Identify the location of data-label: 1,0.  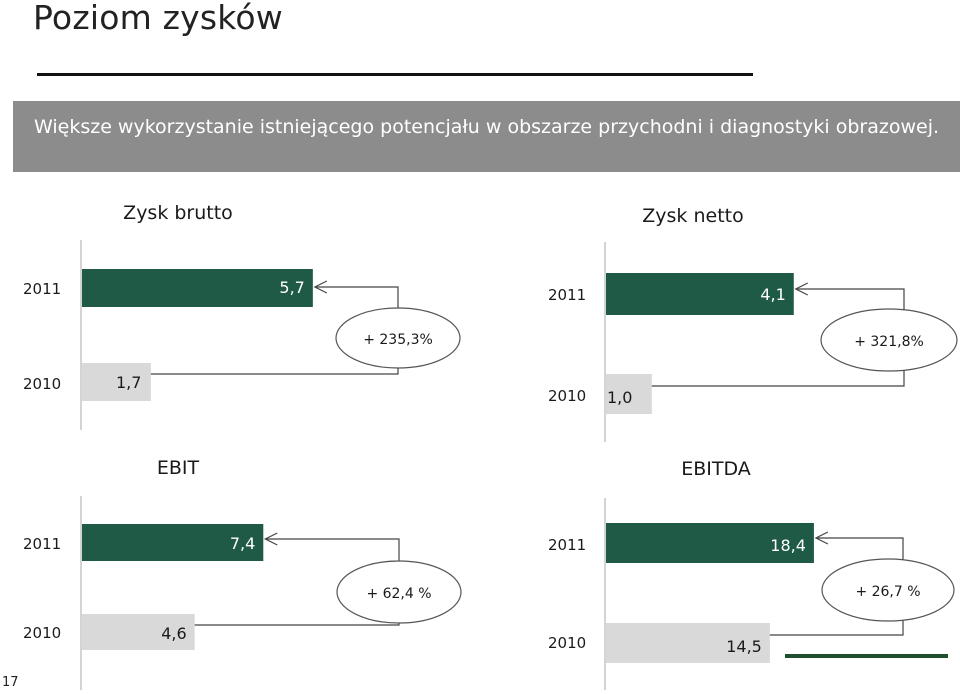
(619, 397).